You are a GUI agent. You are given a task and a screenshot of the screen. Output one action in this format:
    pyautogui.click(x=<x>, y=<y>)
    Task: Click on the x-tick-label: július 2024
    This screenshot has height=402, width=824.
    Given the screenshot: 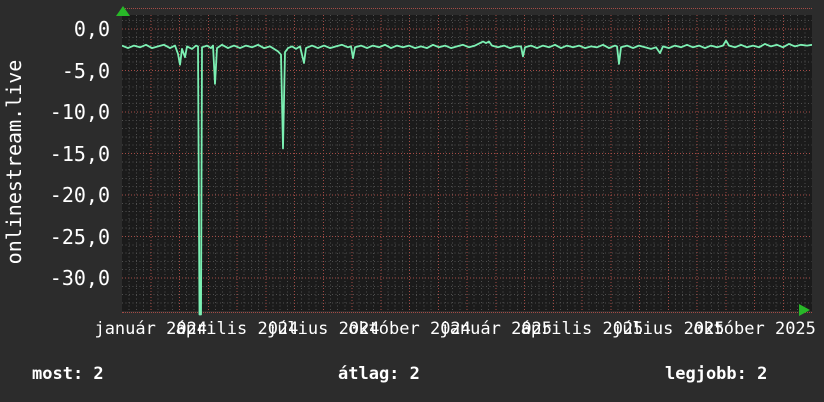 What is the action you would take?
    pyautogui.click(x=323, y=329)
    